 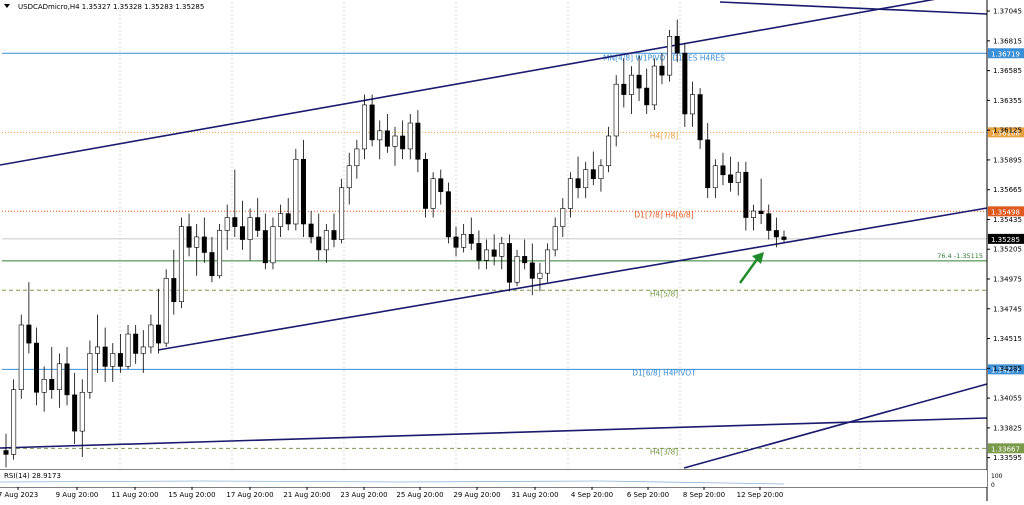 What do you see at coordinates (749, 270) in the screenshot?
I see `arrow-up-icon` at bounding box center [749, 270].